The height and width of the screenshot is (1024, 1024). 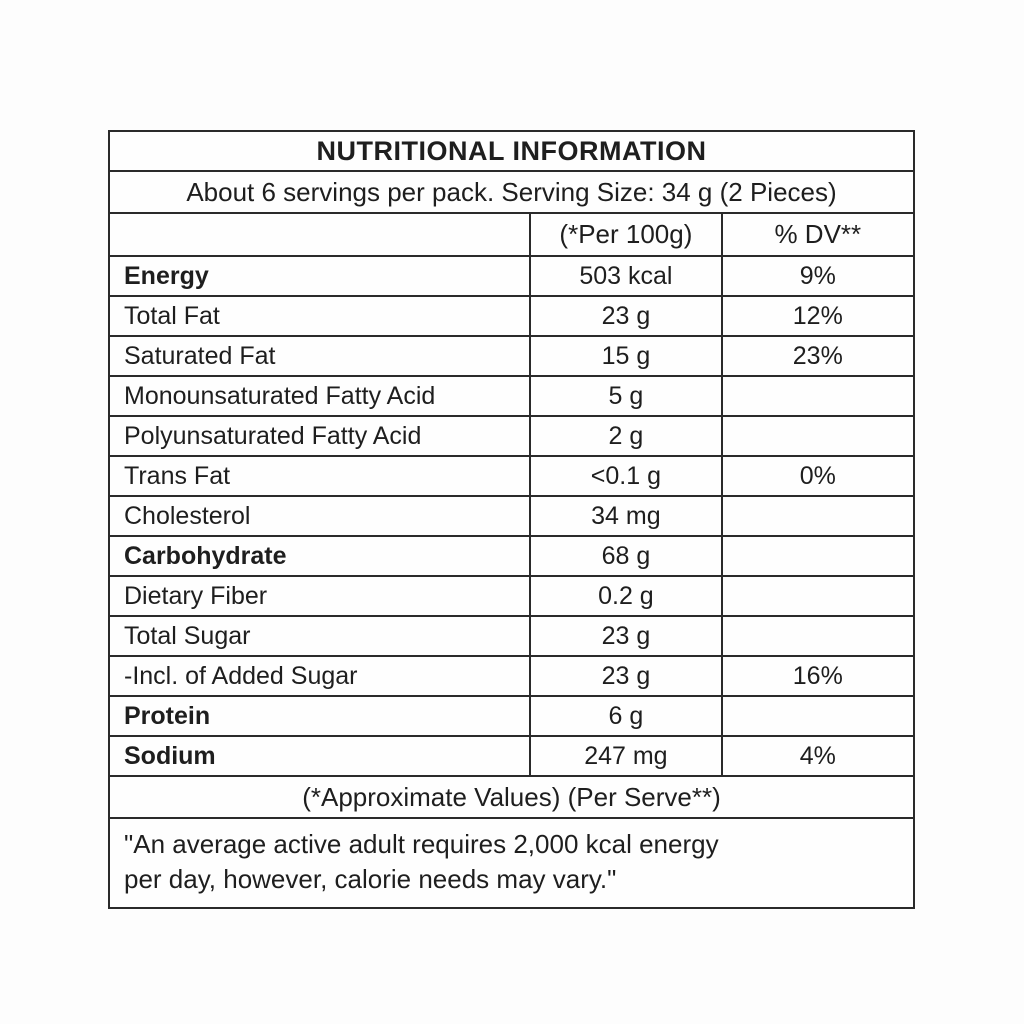 What do you see at coordinates (280, 395) in the screenshot?
I see `nutrient-name: Monounsaturated Fatty Acid` at bounding box center [280, 395].